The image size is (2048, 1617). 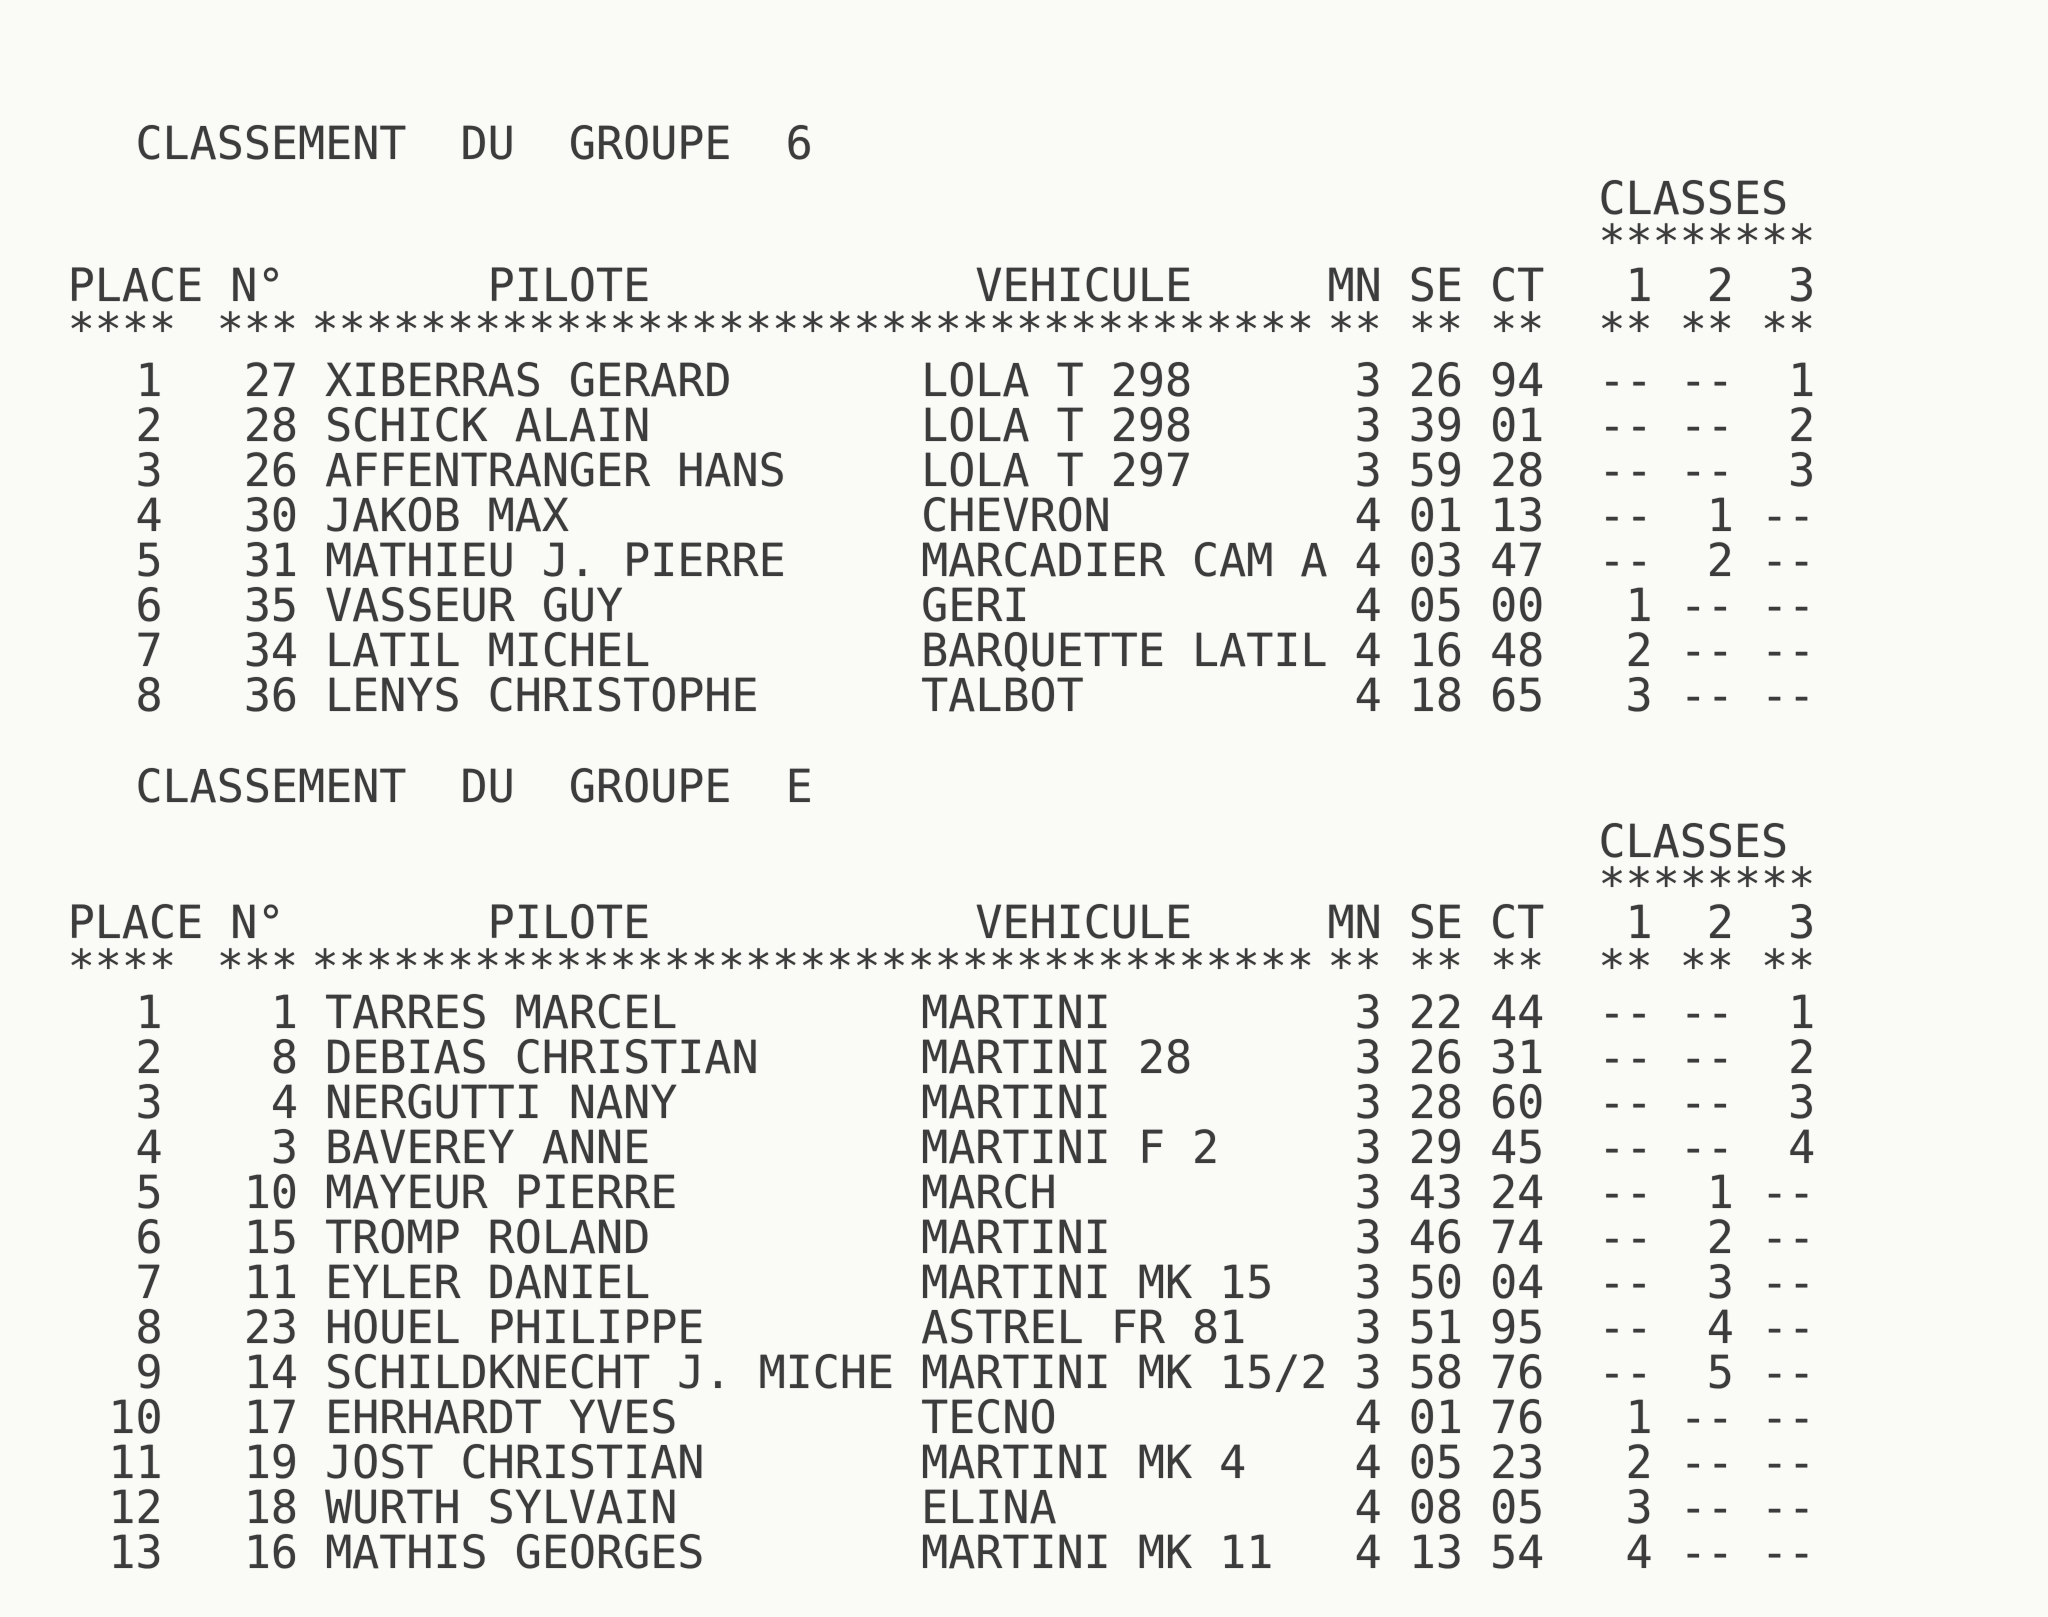 What do you see at coordinates (1802, 470) in the screenshot?
I see `cell-class-3: 3` at bounding box center [1802, 470].